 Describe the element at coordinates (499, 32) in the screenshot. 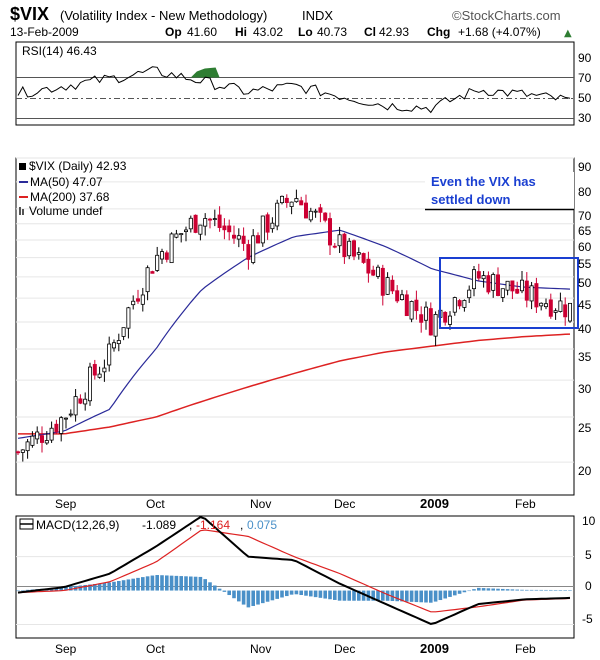

I see `change-value: +1.68 (+4.07%)` at that location.